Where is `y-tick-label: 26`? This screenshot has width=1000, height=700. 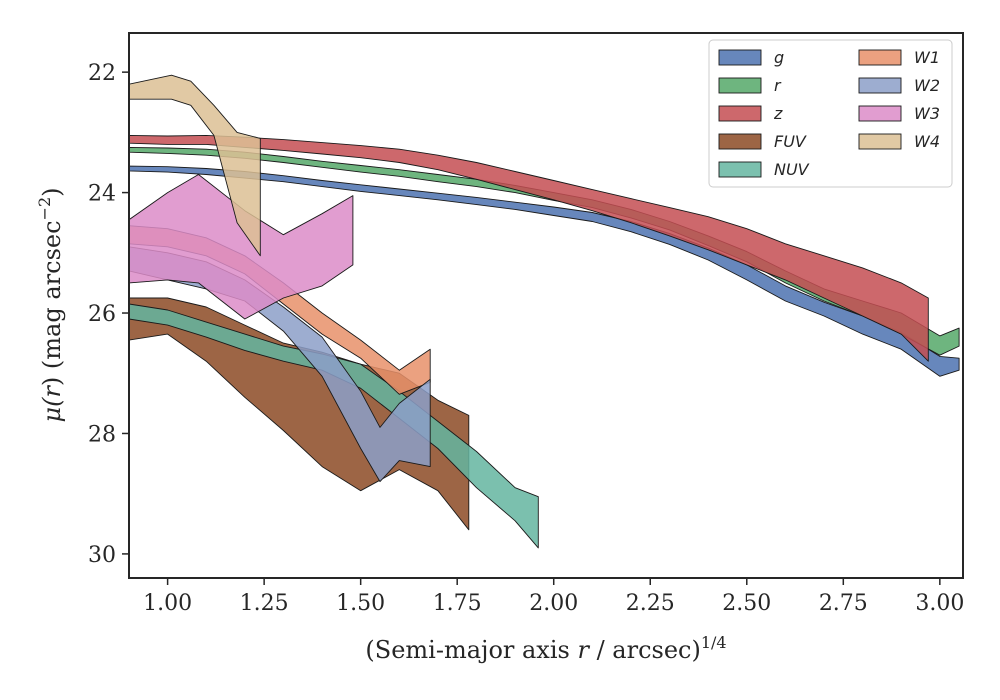
y-tick-label: 26 is located at coordinates (102, 314).